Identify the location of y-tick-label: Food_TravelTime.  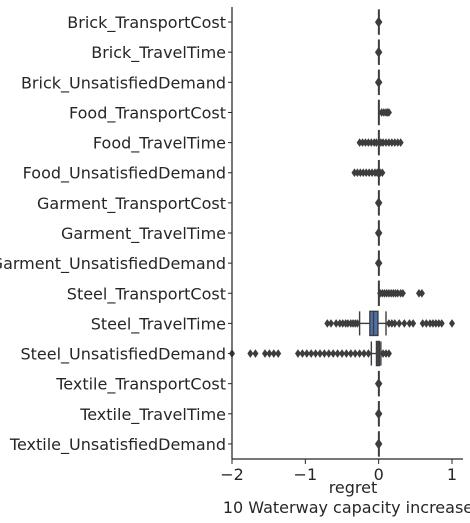
(159, 144).